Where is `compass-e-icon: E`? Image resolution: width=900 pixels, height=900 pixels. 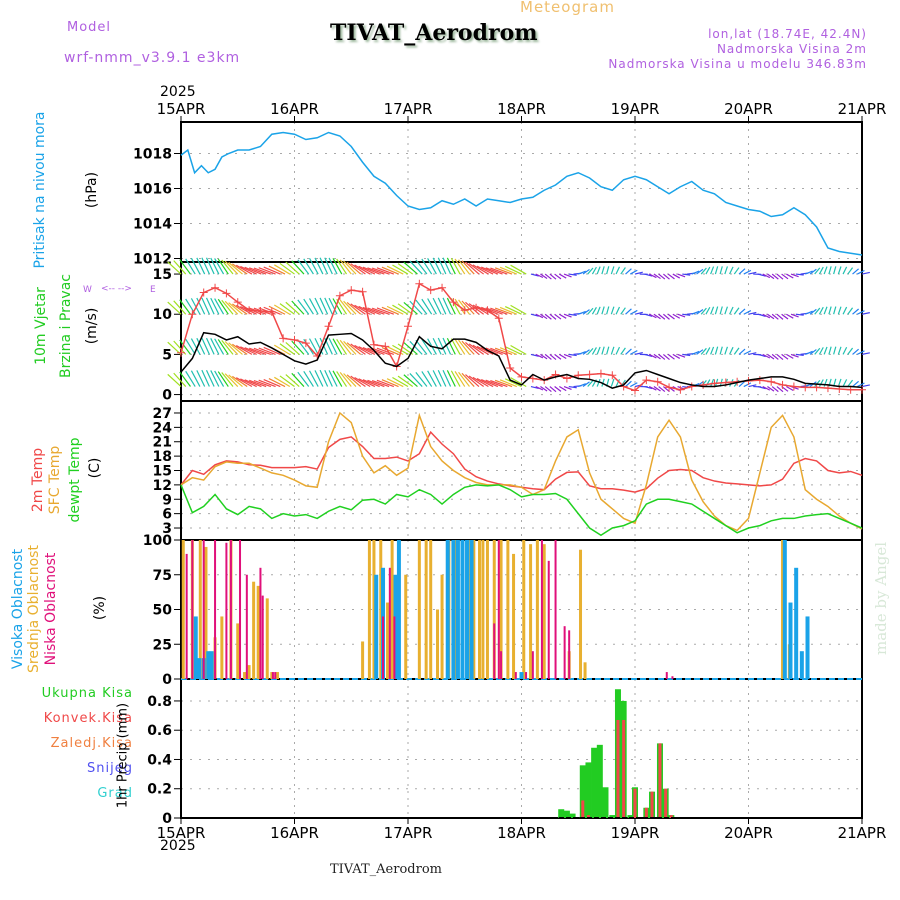 compass-e-icon: E is located at coordinates (153, 290).